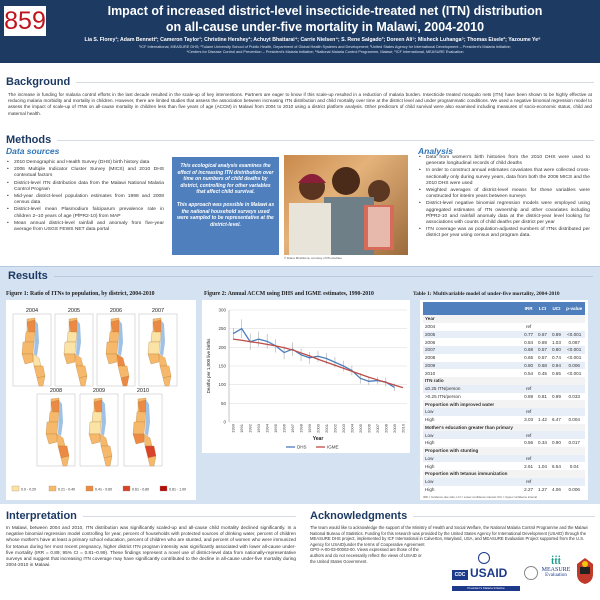 The height and width of the screenshot is (600, 600). What do you see at coordinates (574, 396) in the screenshot?
I see `table-cell: 0.033` at bounding box center [574, 396].